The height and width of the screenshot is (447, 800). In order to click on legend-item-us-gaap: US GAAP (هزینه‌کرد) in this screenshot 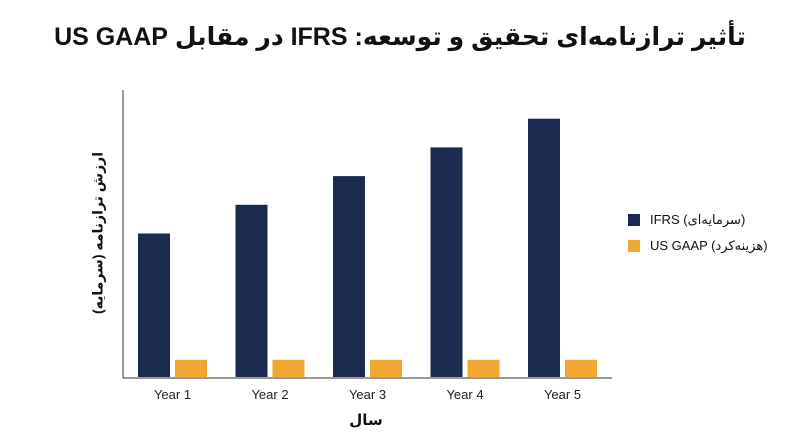, I will do `click(698, 246)`.